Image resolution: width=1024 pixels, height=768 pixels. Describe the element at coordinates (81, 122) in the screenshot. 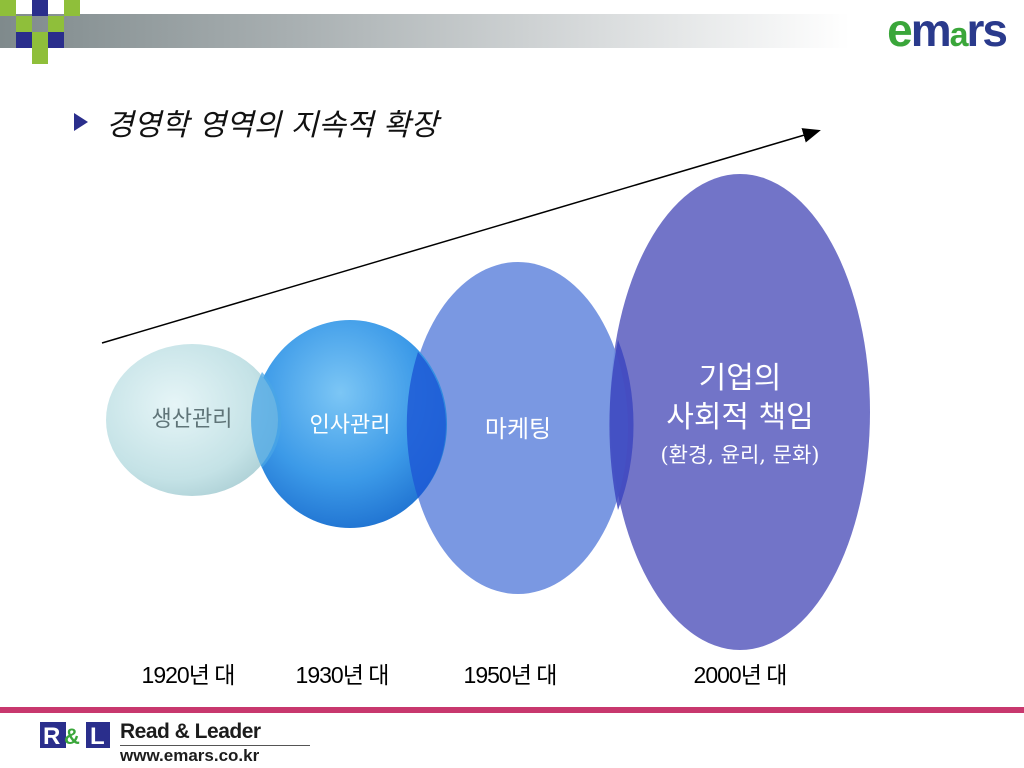

I see `triangle-bullet-icon` at that location.